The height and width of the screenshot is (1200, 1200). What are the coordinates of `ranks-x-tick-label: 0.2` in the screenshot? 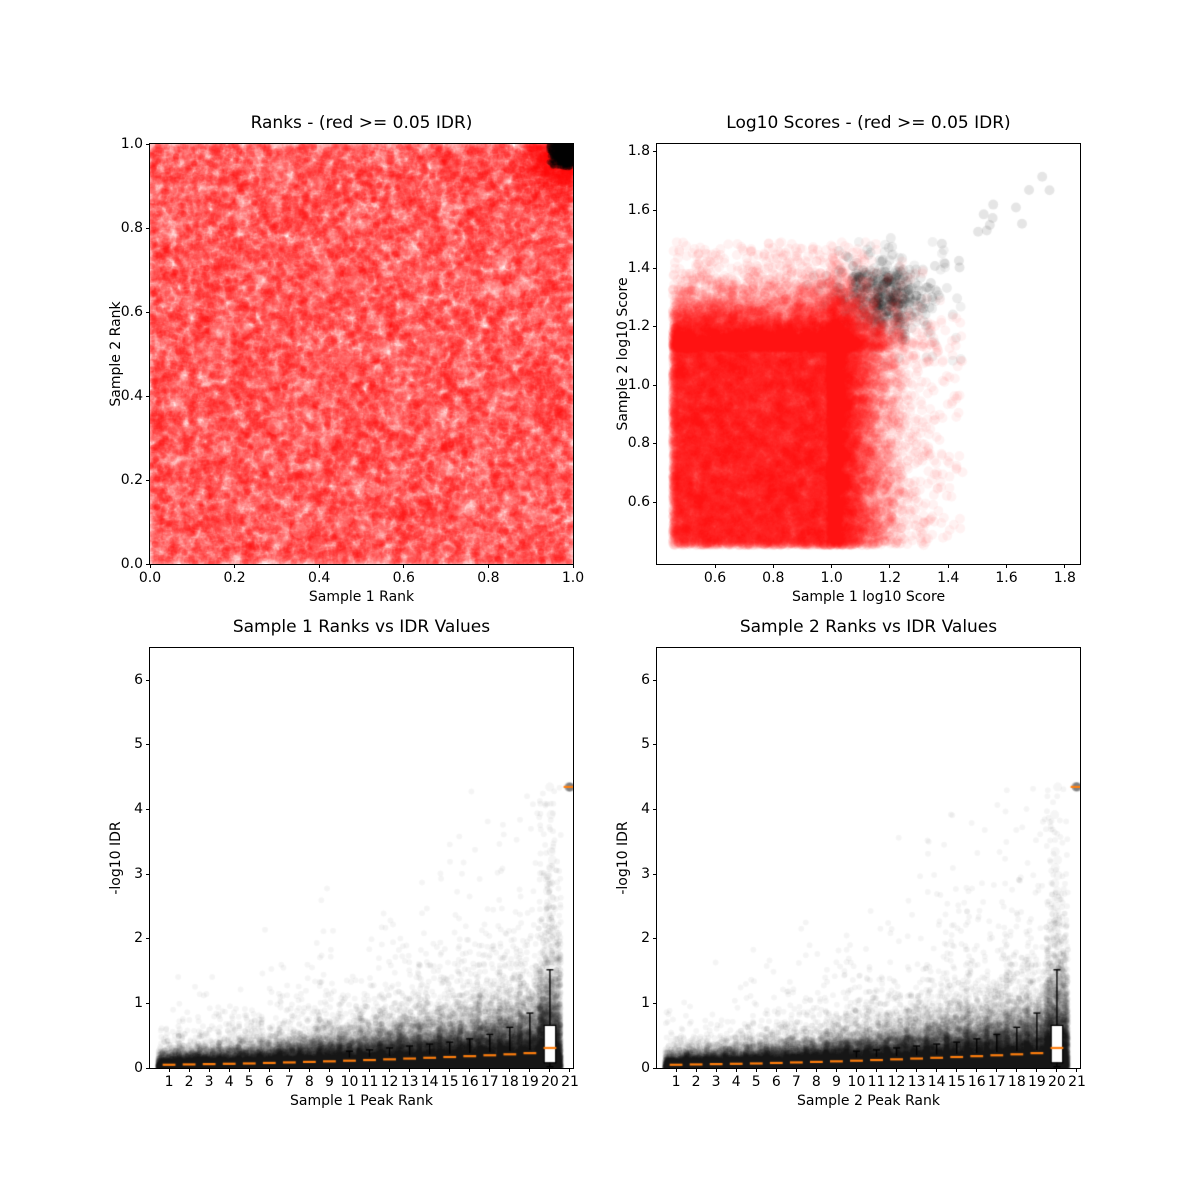 It's located at (234, 578).